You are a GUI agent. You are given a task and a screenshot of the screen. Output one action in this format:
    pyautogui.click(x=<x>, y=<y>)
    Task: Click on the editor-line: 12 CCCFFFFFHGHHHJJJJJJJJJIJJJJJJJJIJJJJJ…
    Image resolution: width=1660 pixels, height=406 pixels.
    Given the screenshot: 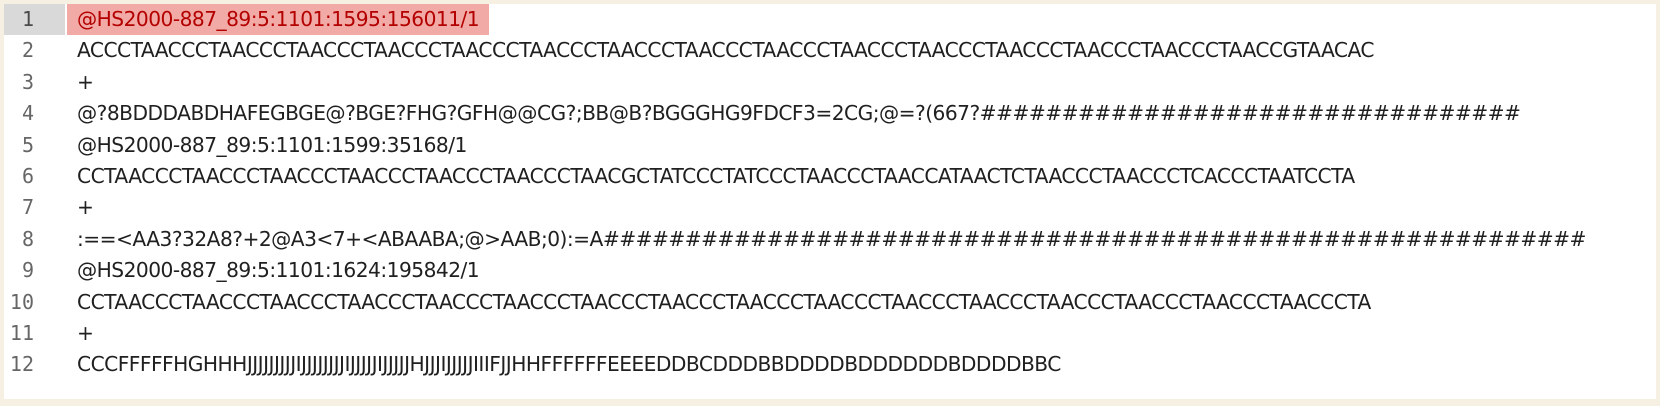 What is the action you would take?
    pyautogui.click(x=830, y=364)
    